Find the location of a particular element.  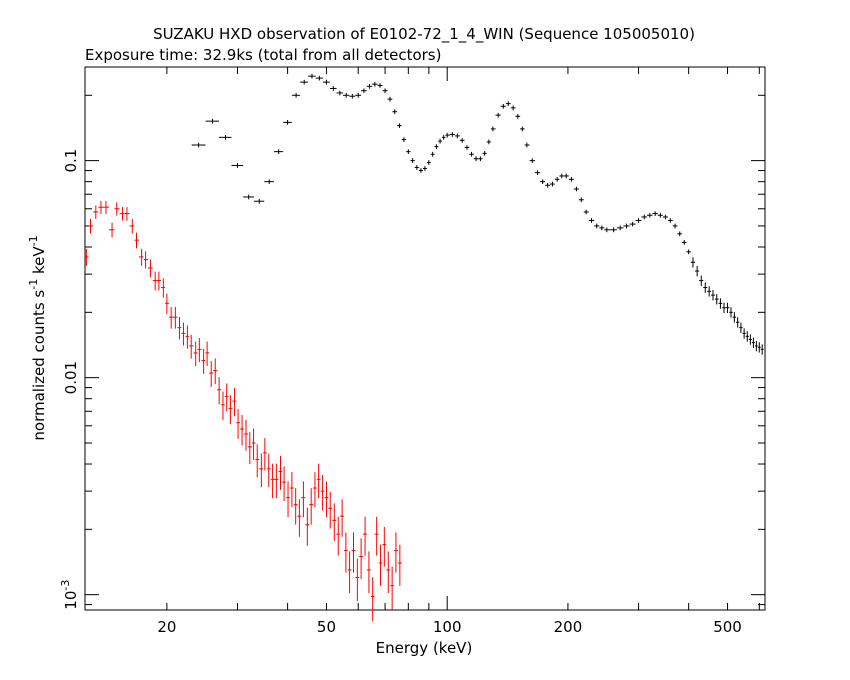

y-tick-label-base: 10 is located at coordinates (71, 600).